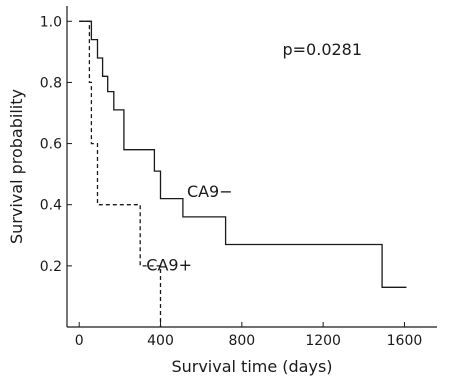 The height and width of the screenshot is (378, 451). Describe the element at coordinates (51, 145) in the screenshot. I see `y-tick-label: 0.6` at that location.